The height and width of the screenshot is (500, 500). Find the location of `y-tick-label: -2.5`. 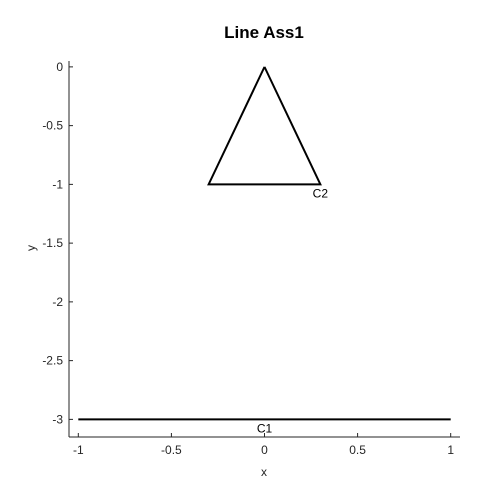

y-tick-label: -2.5 is located at coordinates (52, 361).